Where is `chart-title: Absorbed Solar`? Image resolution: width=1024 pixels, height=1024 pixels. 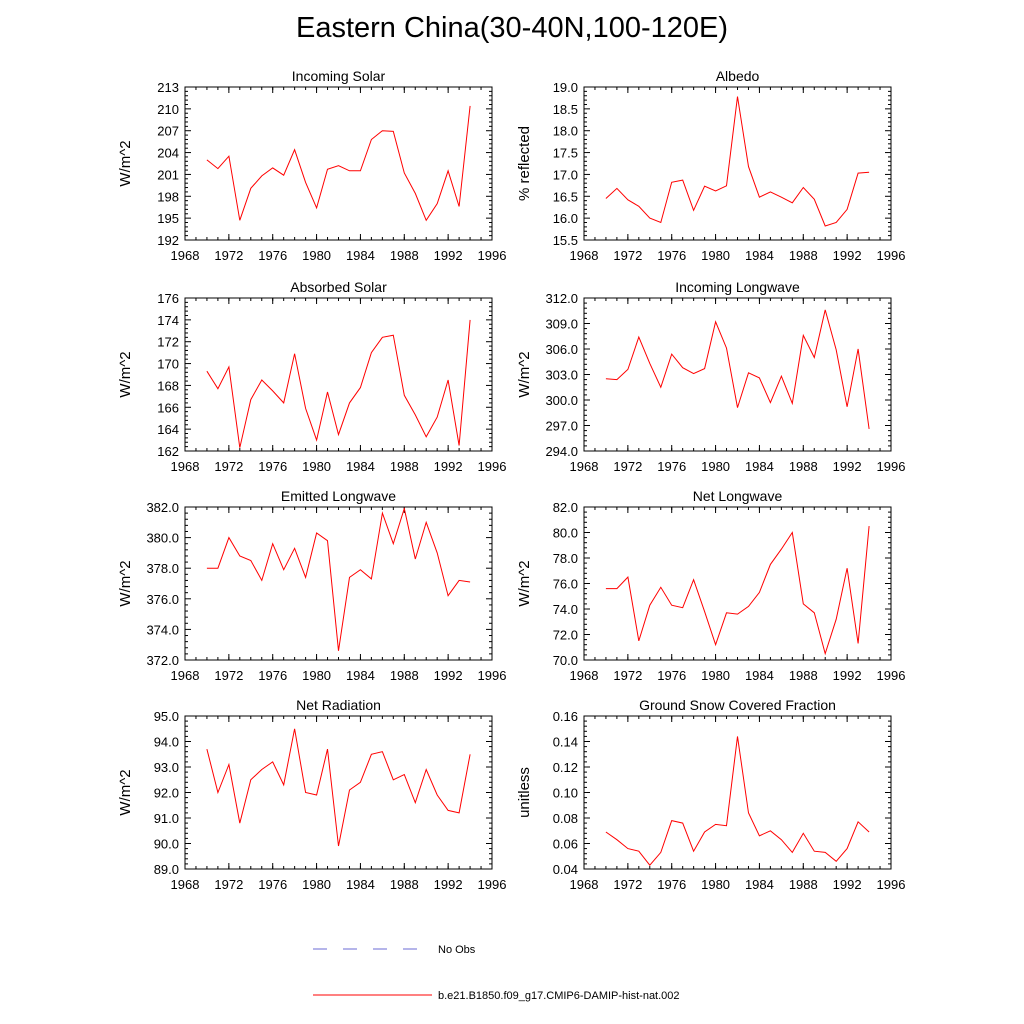 chart-title: Absorbed Solar is located at coordinates (338, 287).